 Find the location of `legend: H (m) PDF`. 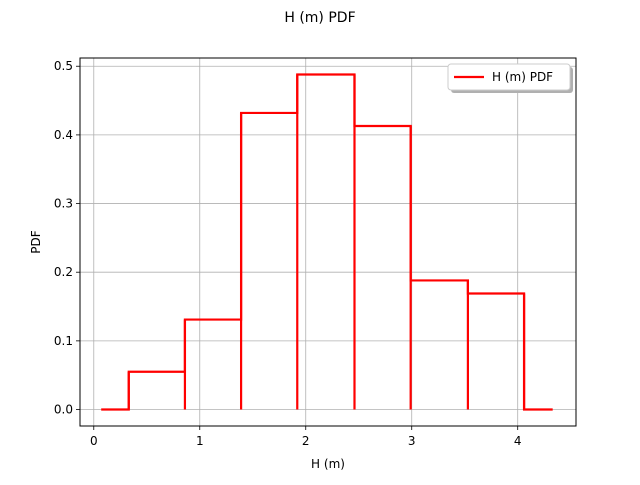

legend: H (m) PDF is located at coordinates (510, 78).